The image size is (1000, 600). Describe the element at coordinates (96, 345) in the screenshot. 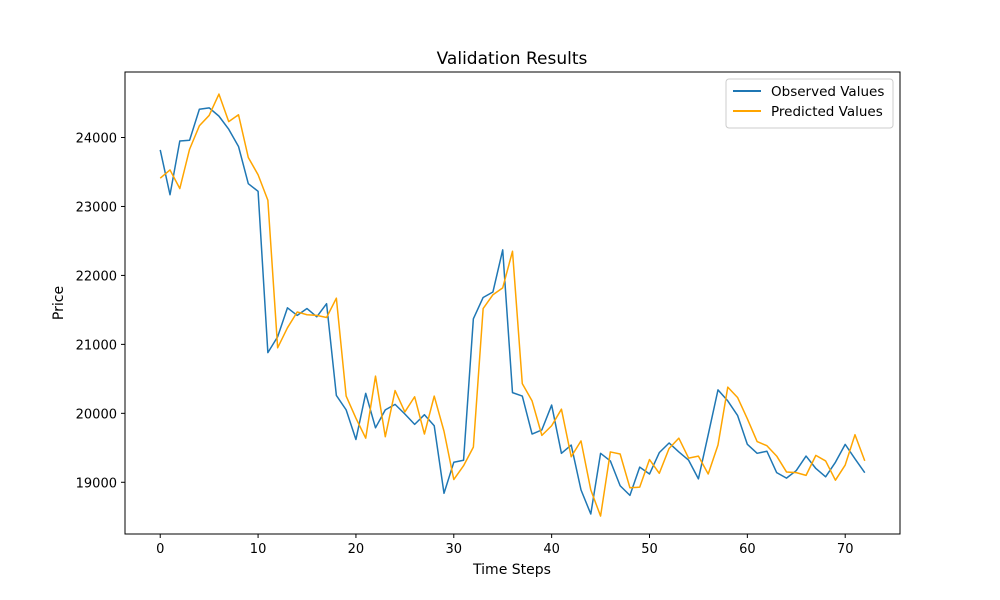

I see `y-tick-label: 21000` at that location.